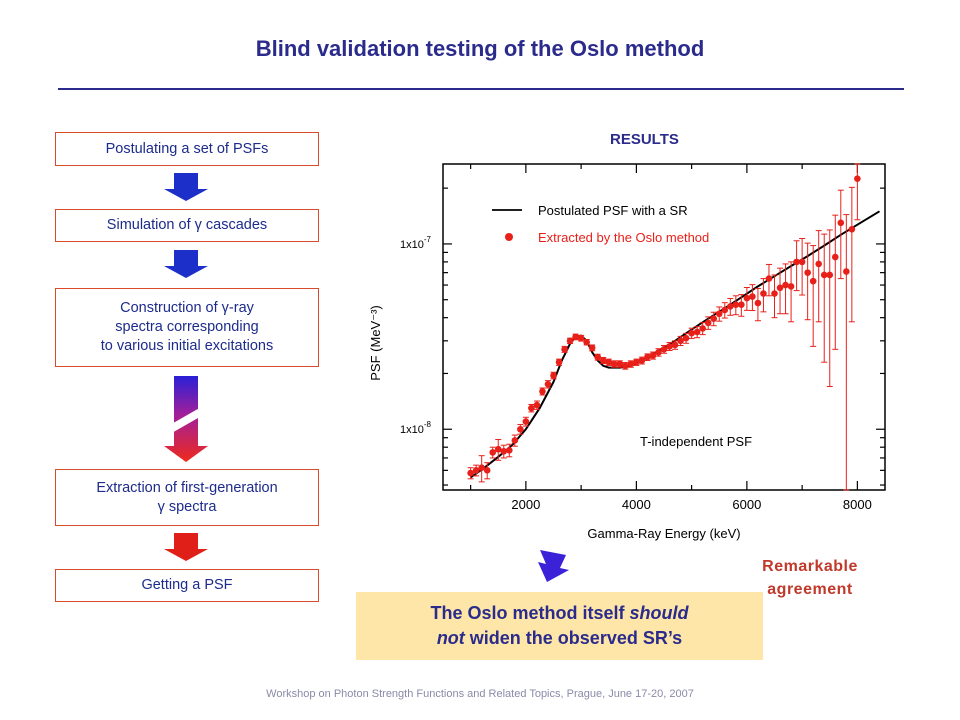 This screenshot has height=720, width=960. I want to click on flow-step-label: spectra corresponding, so click(187, 327).